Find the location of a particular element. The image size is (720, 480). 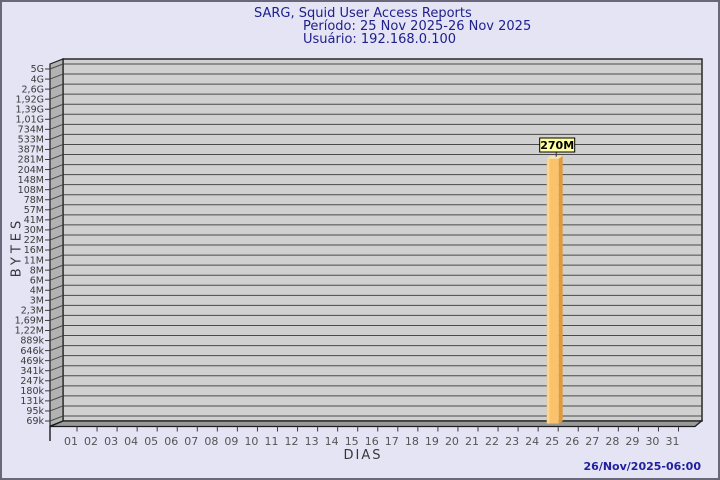

y-tick-label: 180k is located at coordinates (32, 391).